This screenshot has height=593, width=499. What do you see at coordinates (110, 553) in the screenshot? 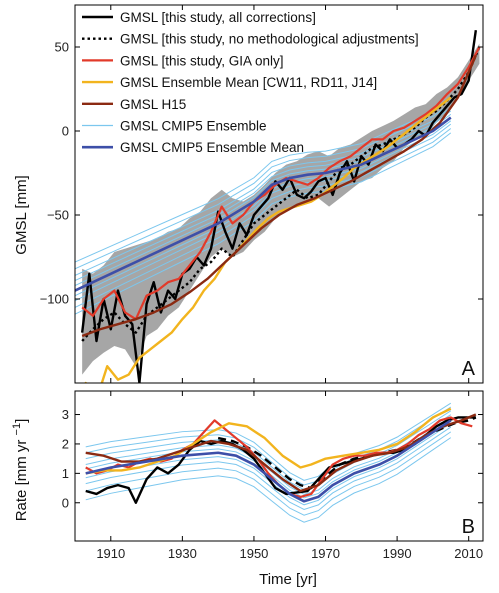
I see `x-tick-label: 1910` at bounding box center [110, 553].